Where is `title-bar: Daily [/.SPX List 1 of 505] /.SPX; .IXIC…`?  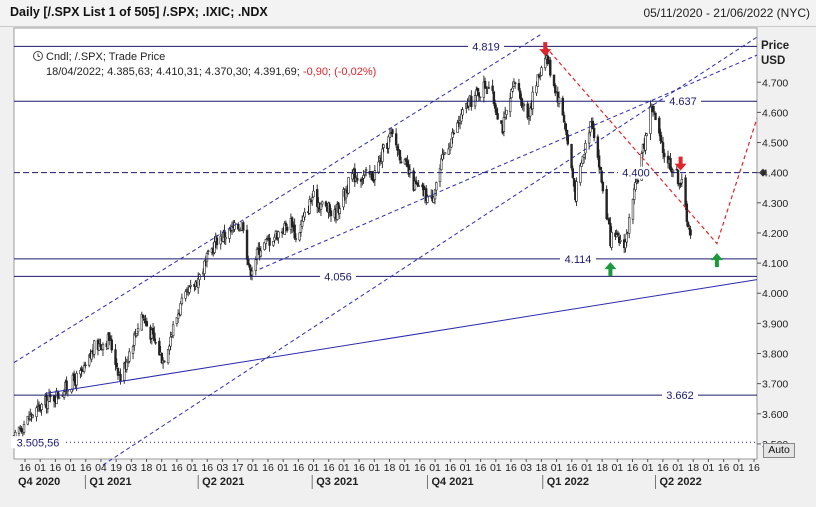 title-bar: Daily [/.SPX List 1 of 505] /.SPX; .IXIC… is located at coordinates (408, 13).